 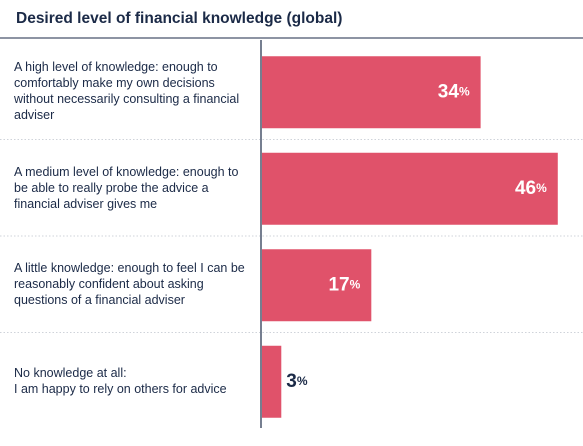 What do you see at coordinates (344, 284) in the screenshot?
I see `value-label: 17%` at bounding box center [344, 284].